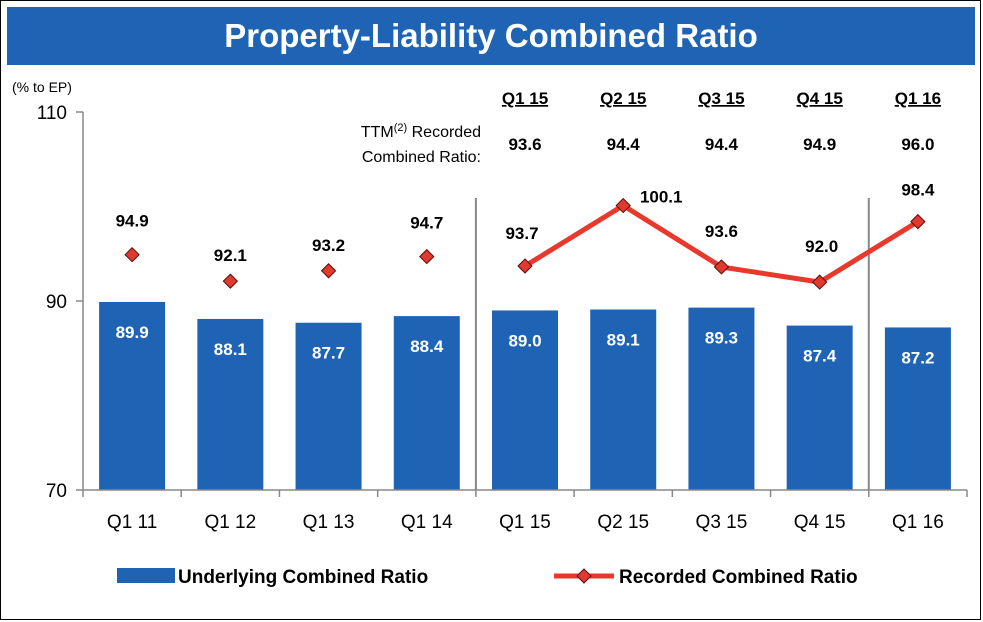 The height and width of the screenshot is (622, 983). What do you see at coordinates (491, 36) in the screenshot?
I see `chart-title: Property-Liability Combined Ratio` at bounding box center [491, 36].